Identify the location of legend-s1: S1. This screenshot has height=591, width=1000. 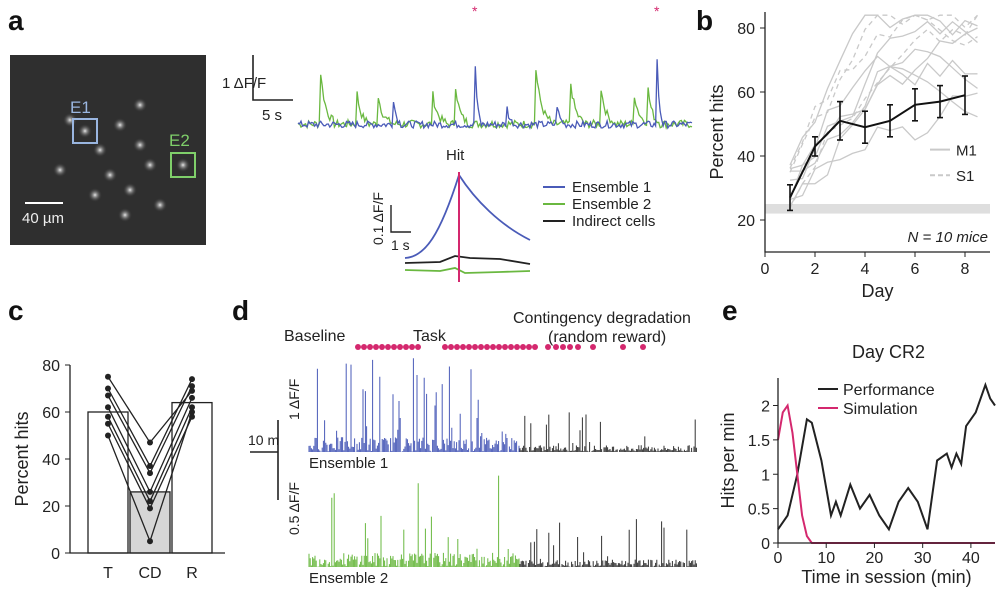
(965, 176).